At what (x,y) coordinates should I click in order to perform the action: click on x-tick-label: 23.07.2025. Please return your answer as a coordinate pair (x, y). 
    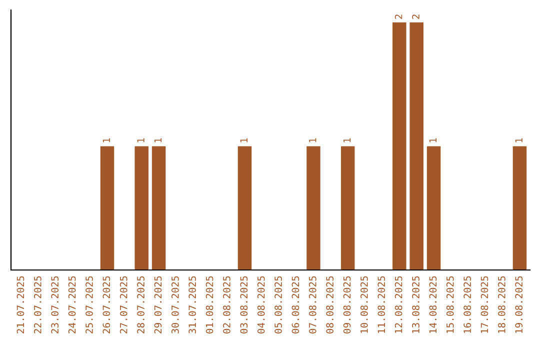
    Looking at the image, I should click on (55, 305).